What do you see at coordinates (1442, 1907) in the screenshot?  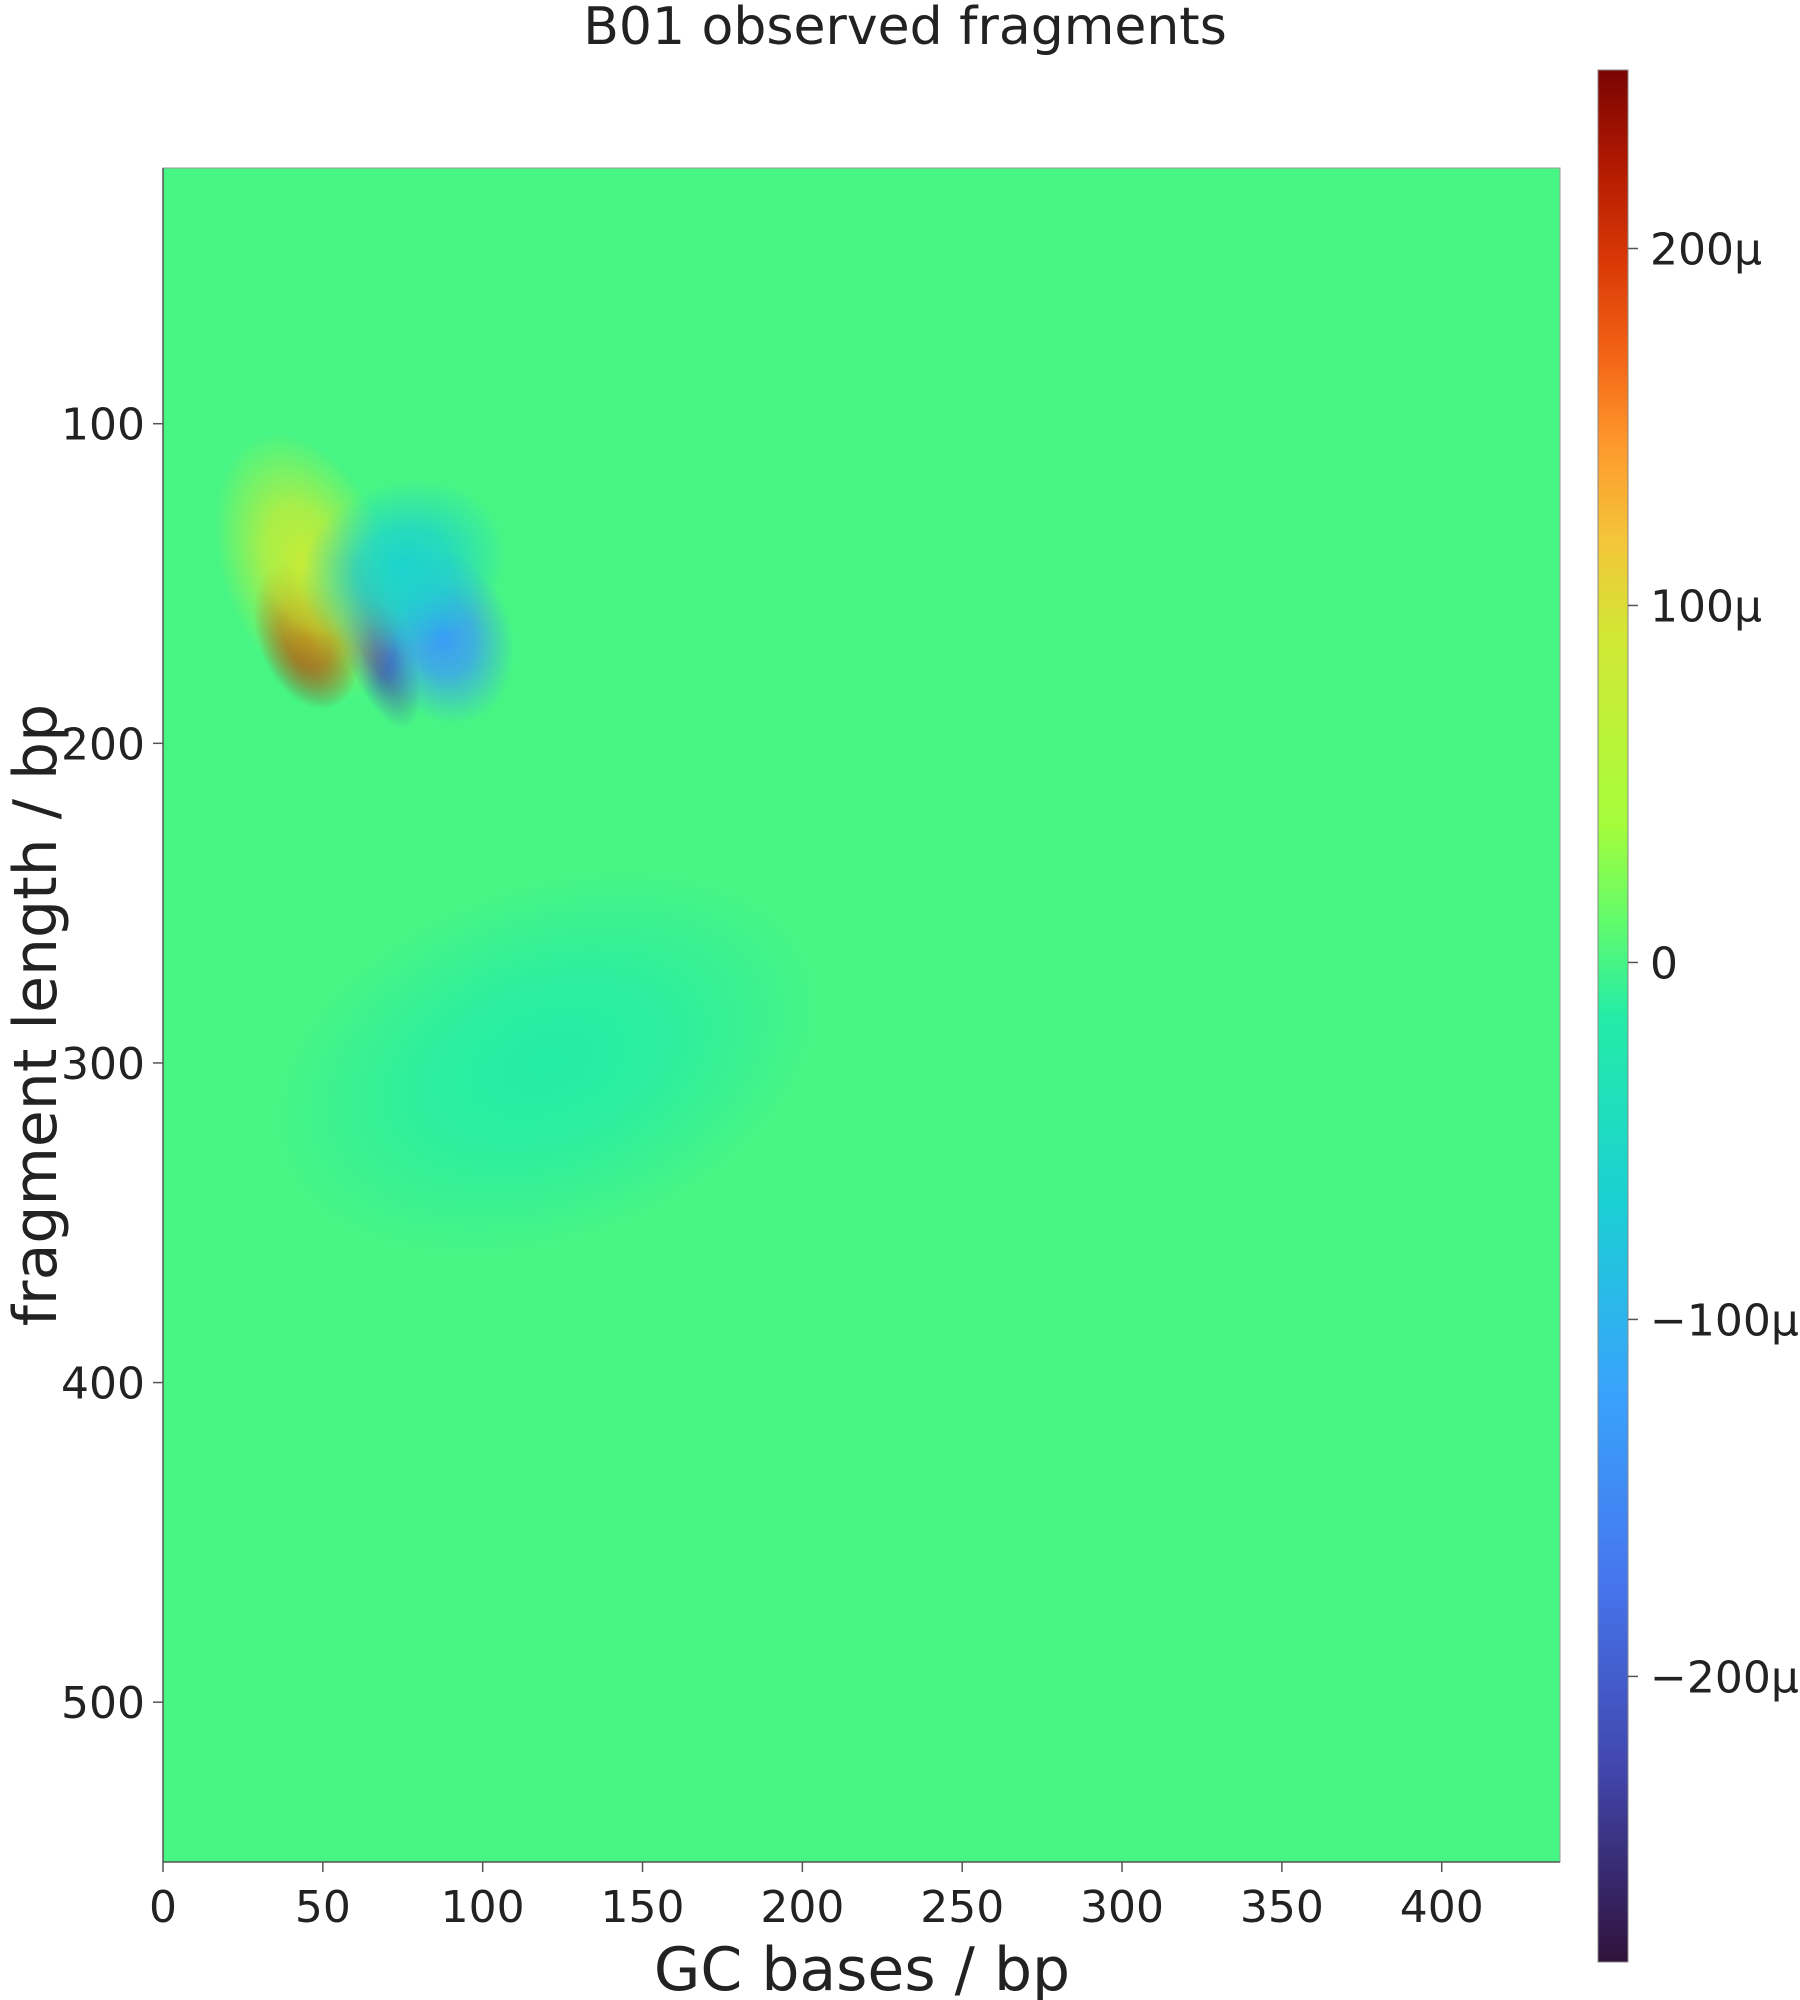 I see `x-tick-label: 400` at bounding box center [1442, 1907].